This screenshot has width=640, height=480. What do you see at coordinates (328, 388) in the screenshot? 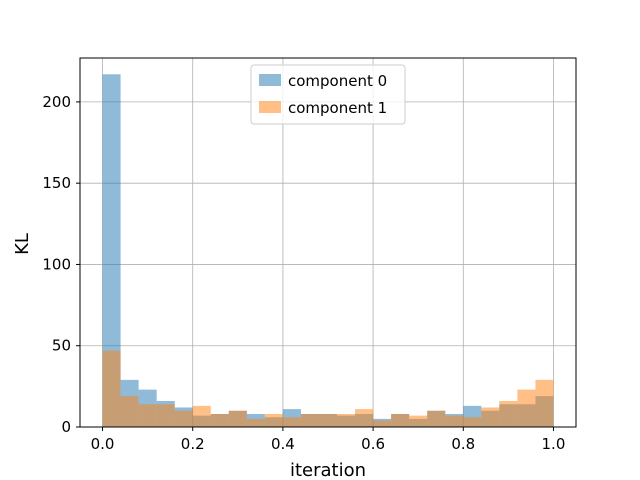
I see `series-1-bars` at bounding box center [328, 388].